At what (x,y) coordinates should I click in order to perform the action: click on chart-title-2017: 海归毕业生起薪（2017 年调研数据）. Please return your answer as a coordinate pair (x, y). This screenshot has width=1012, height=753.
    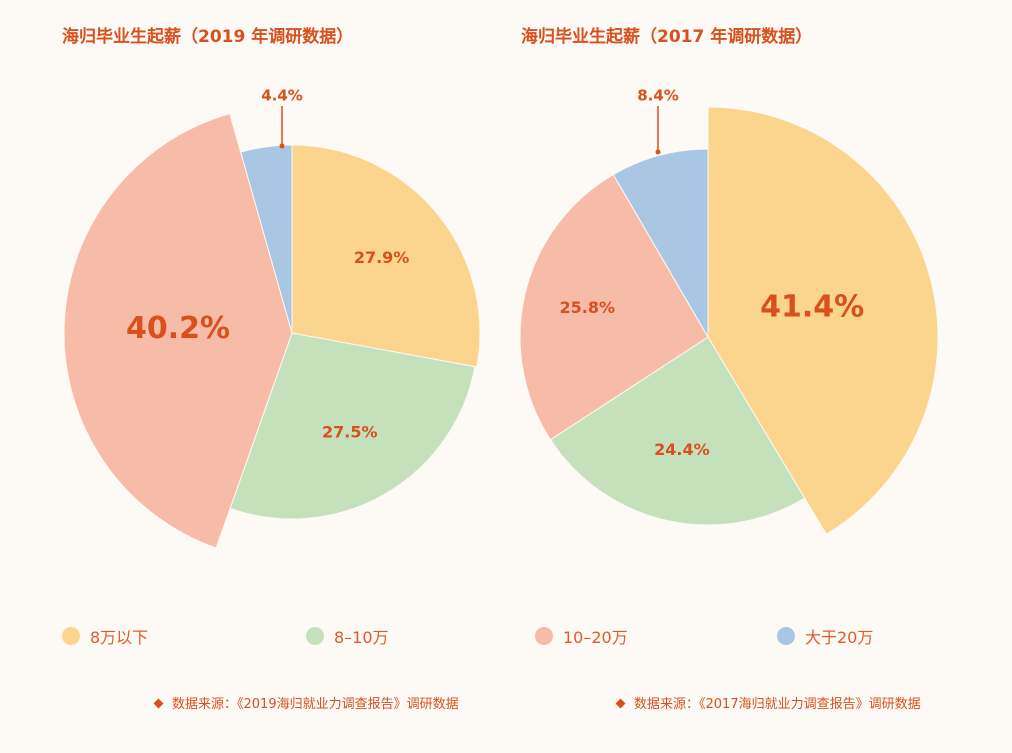
    Looking at the image, I should click on (667, 37).